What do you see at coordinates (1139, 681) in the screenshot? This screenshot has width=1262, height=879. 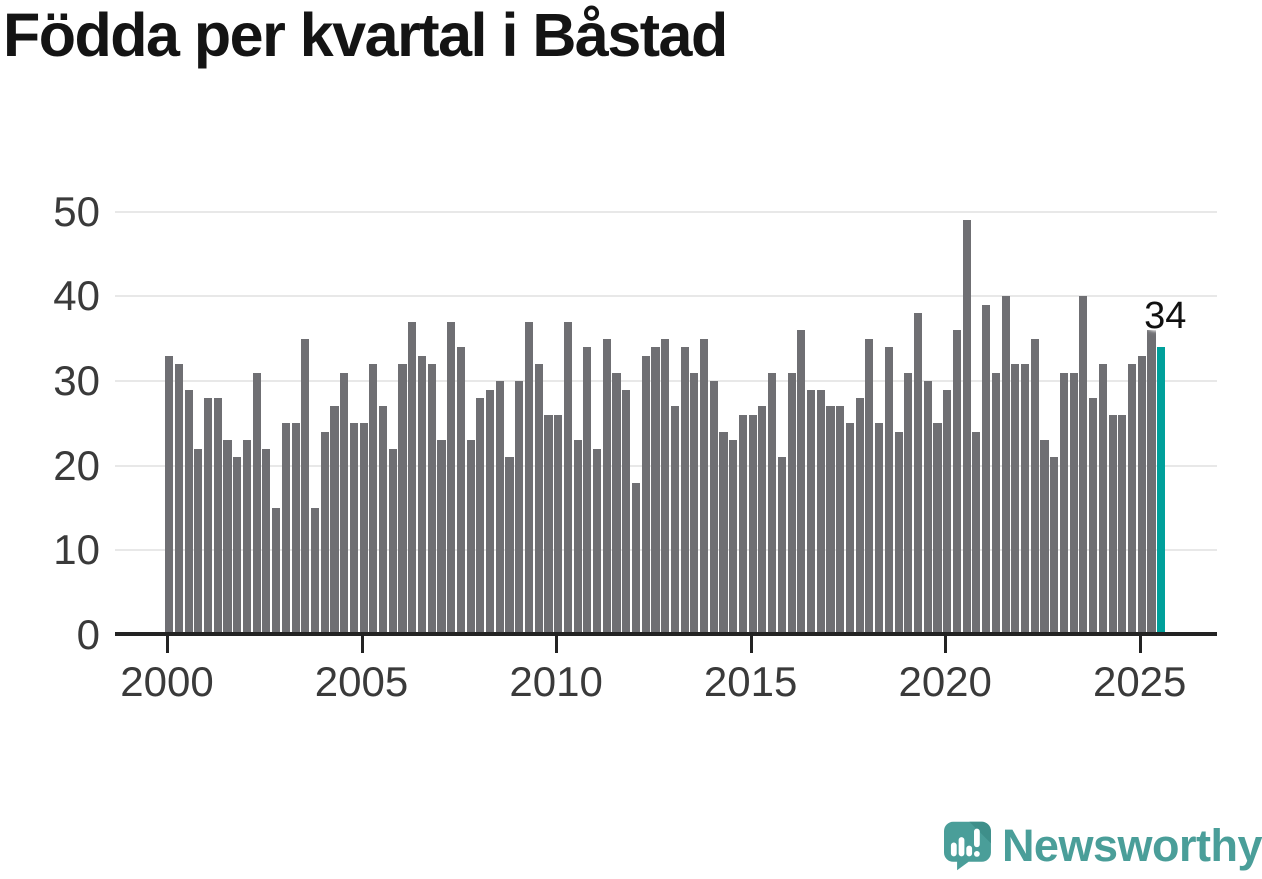 I see `x-axis-tick-label: 2025` at bounding box center [1139, 681].